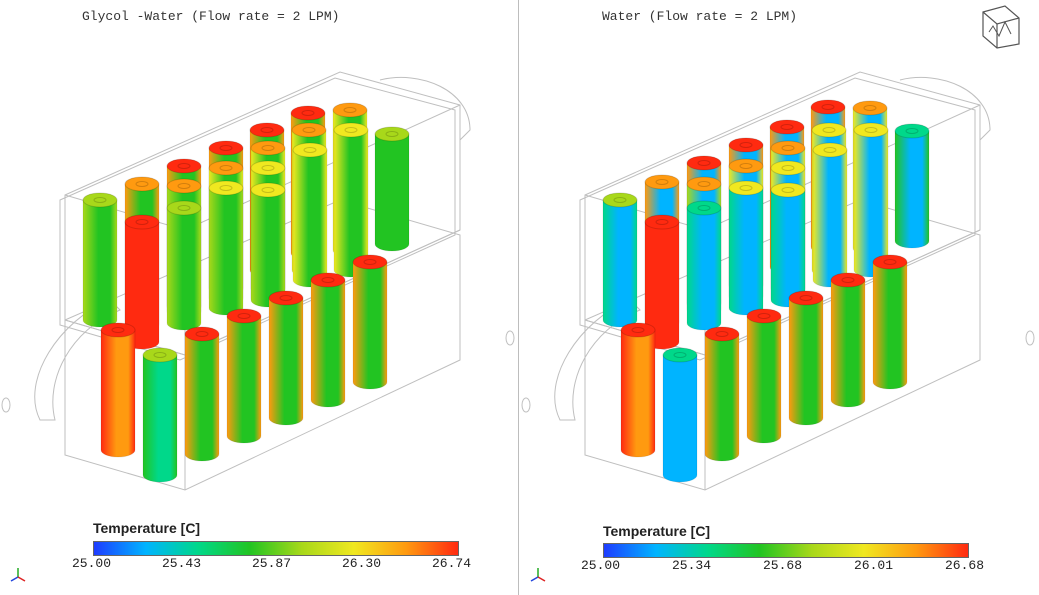 Image resolution: width=1039 pixels, height=595 pixels. What do you see at coordinates (452, 563) in the screenshot?
I see `legend-tick: 26.74` at bounding box center [452, 563].